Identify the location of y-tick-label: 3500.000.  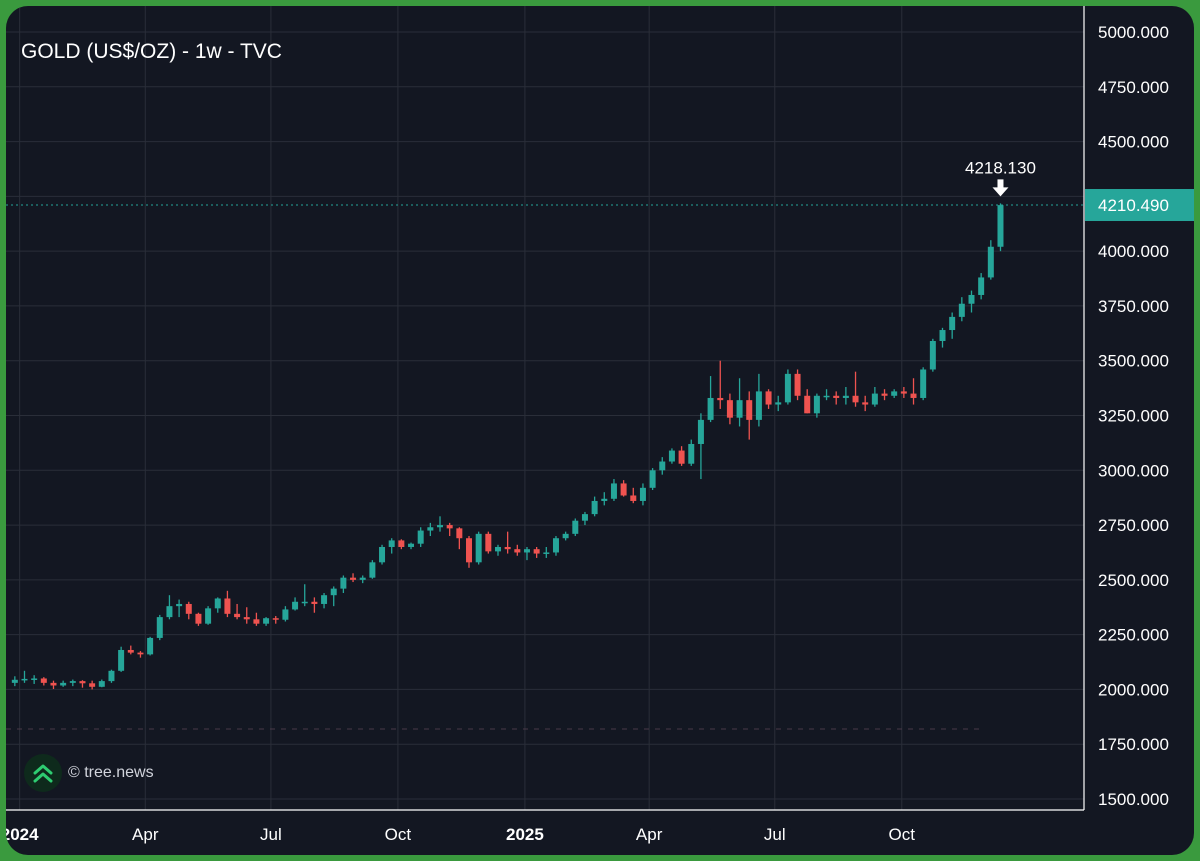
(1133, 361).